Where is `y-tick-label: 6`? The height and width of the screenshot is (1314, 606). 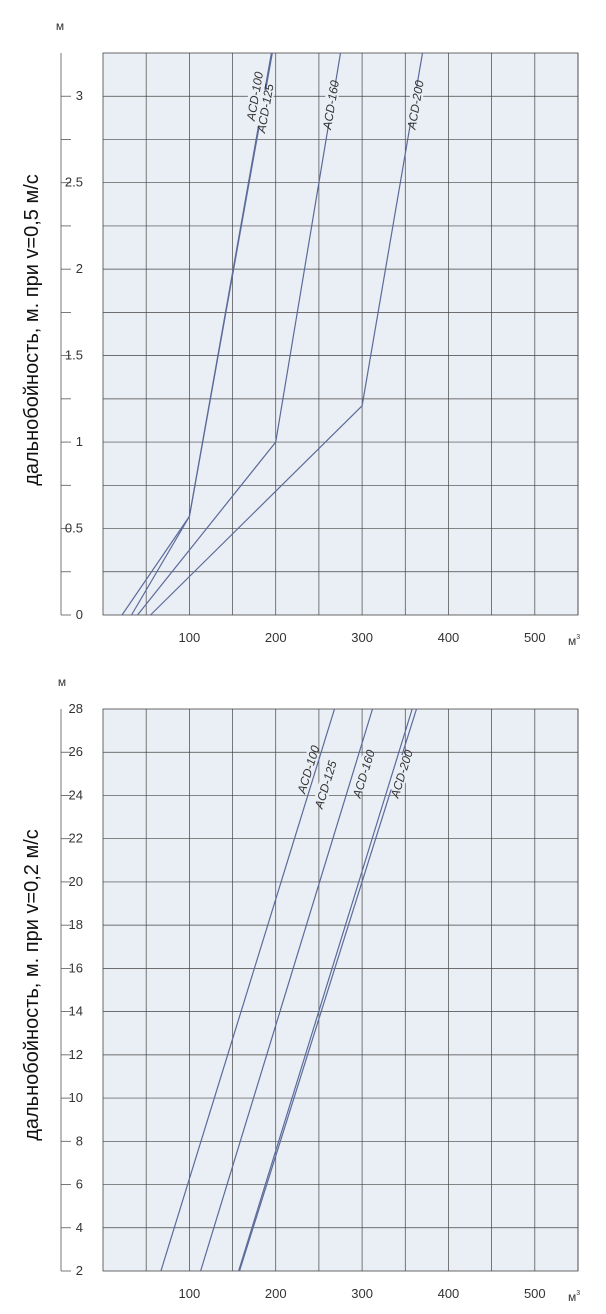 y-tick-label: 6 is located at coordinates (79, 1184).